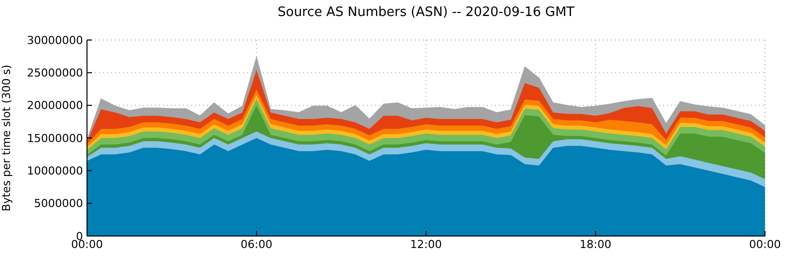 The height and width of the screenshot is (261, 786). What do you see at coordinates (55, 40) in the screenshot?
I see `y-tick-label: 30000000` at bounding box center [55, 40].